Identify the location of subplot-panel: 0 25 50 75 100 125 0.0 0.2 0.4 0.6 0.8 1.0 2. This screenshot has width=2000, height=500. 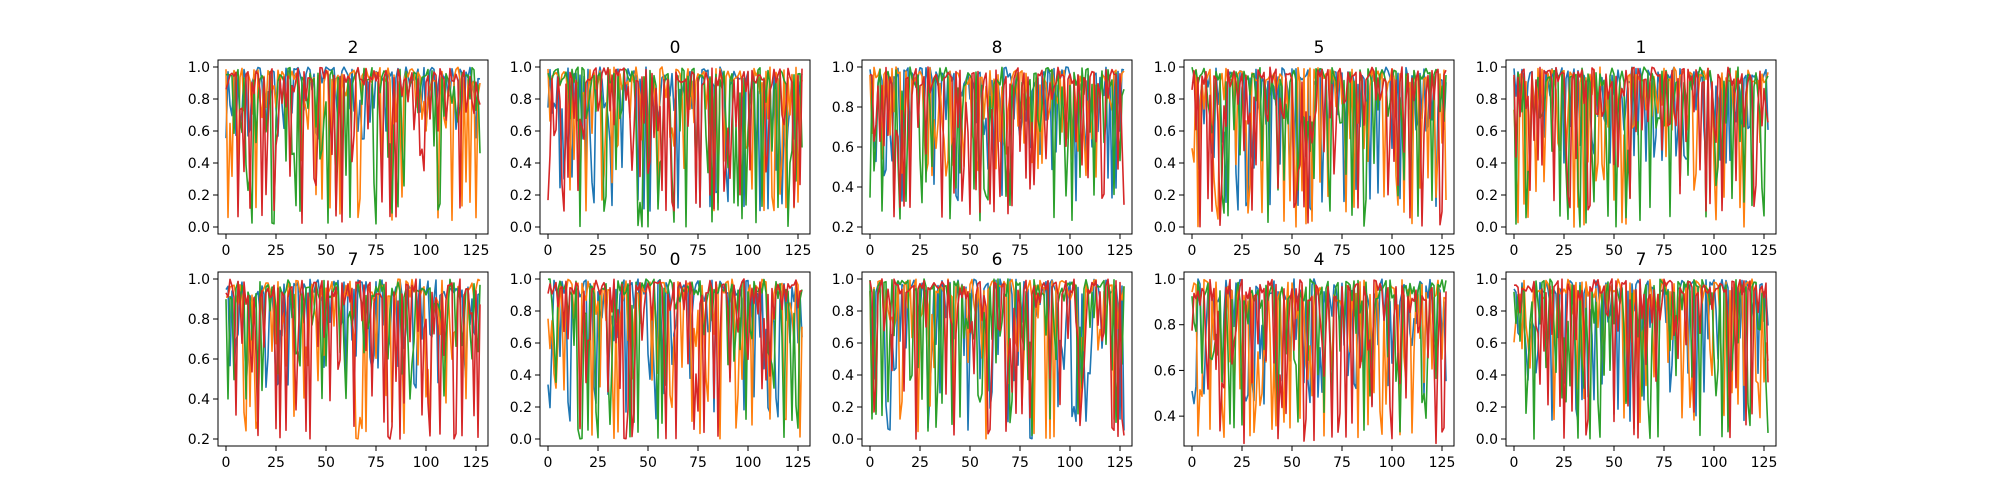
(339, 148).